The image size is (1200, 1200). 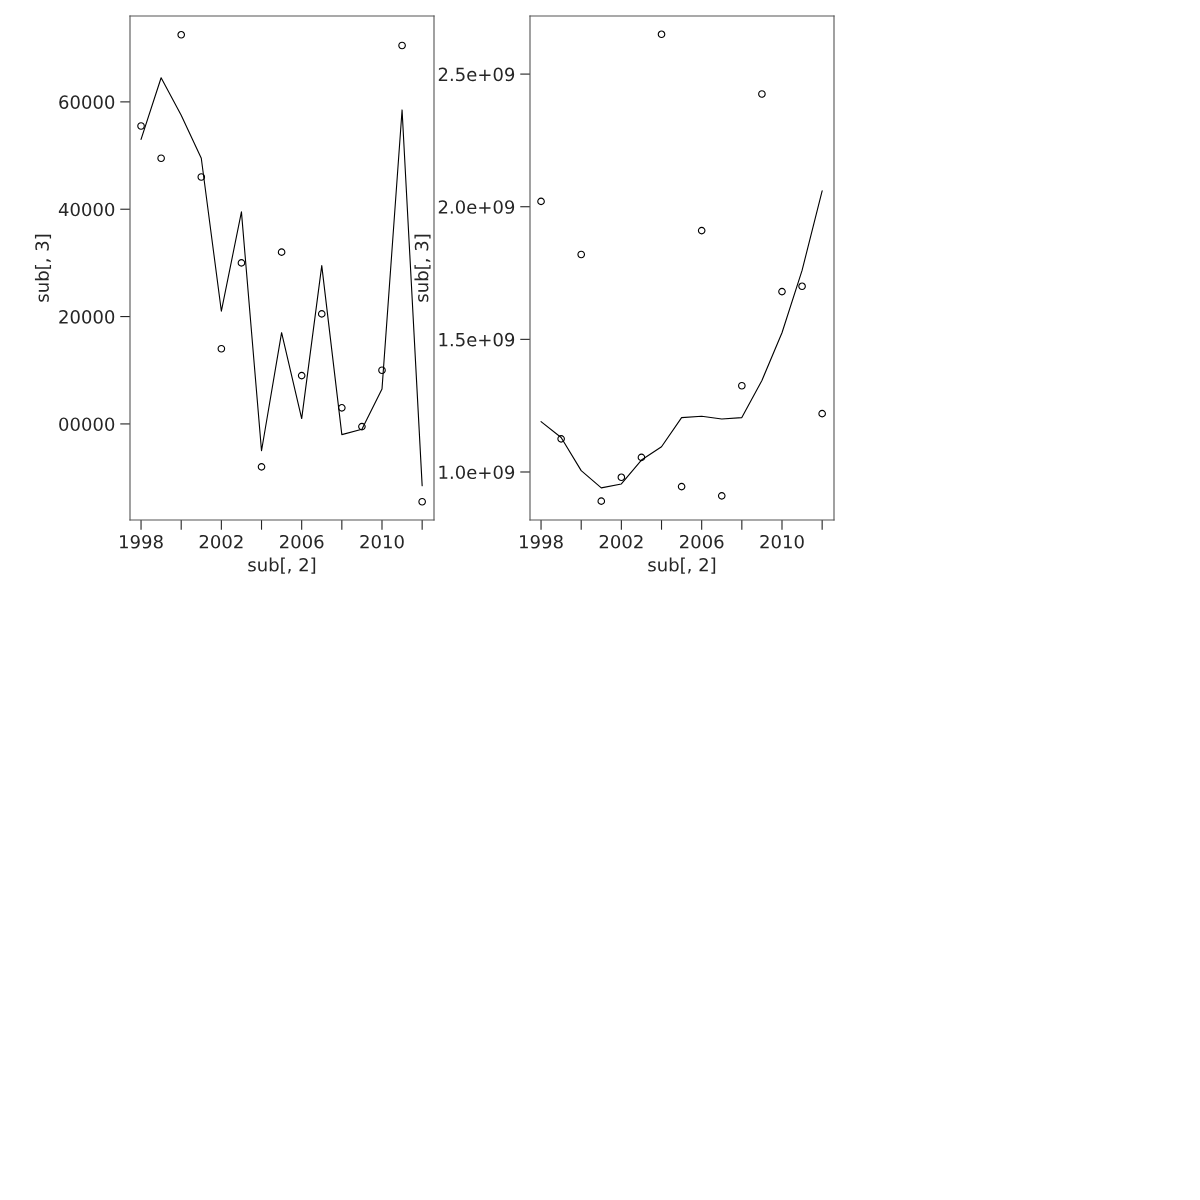 I want to click on y-tick-label: 2.0e+09, so click(x=476, y=207).